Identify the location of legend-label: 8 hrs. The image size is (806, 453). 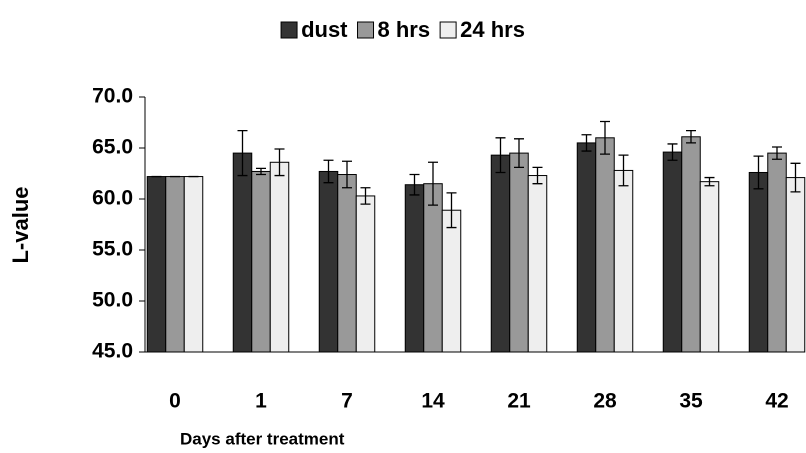
(404, 29).